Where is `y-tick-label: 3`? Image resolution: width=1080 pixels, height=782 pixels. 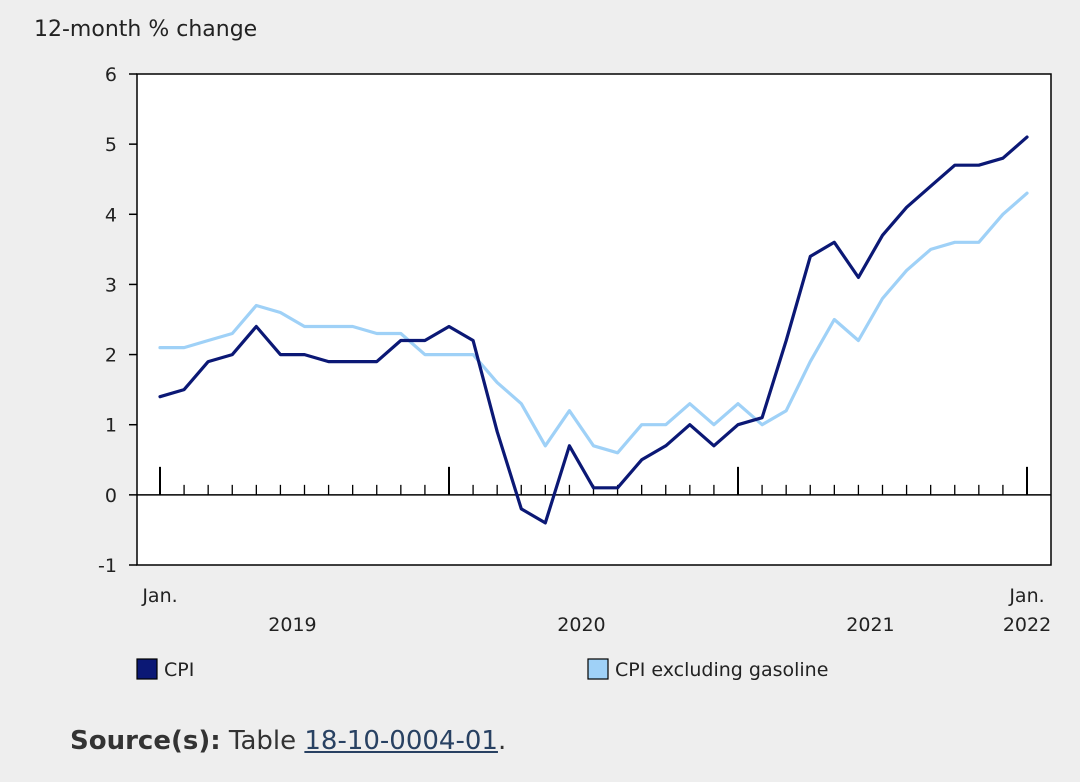
y-tick-label: 3 is located at coordinates (111, 285).